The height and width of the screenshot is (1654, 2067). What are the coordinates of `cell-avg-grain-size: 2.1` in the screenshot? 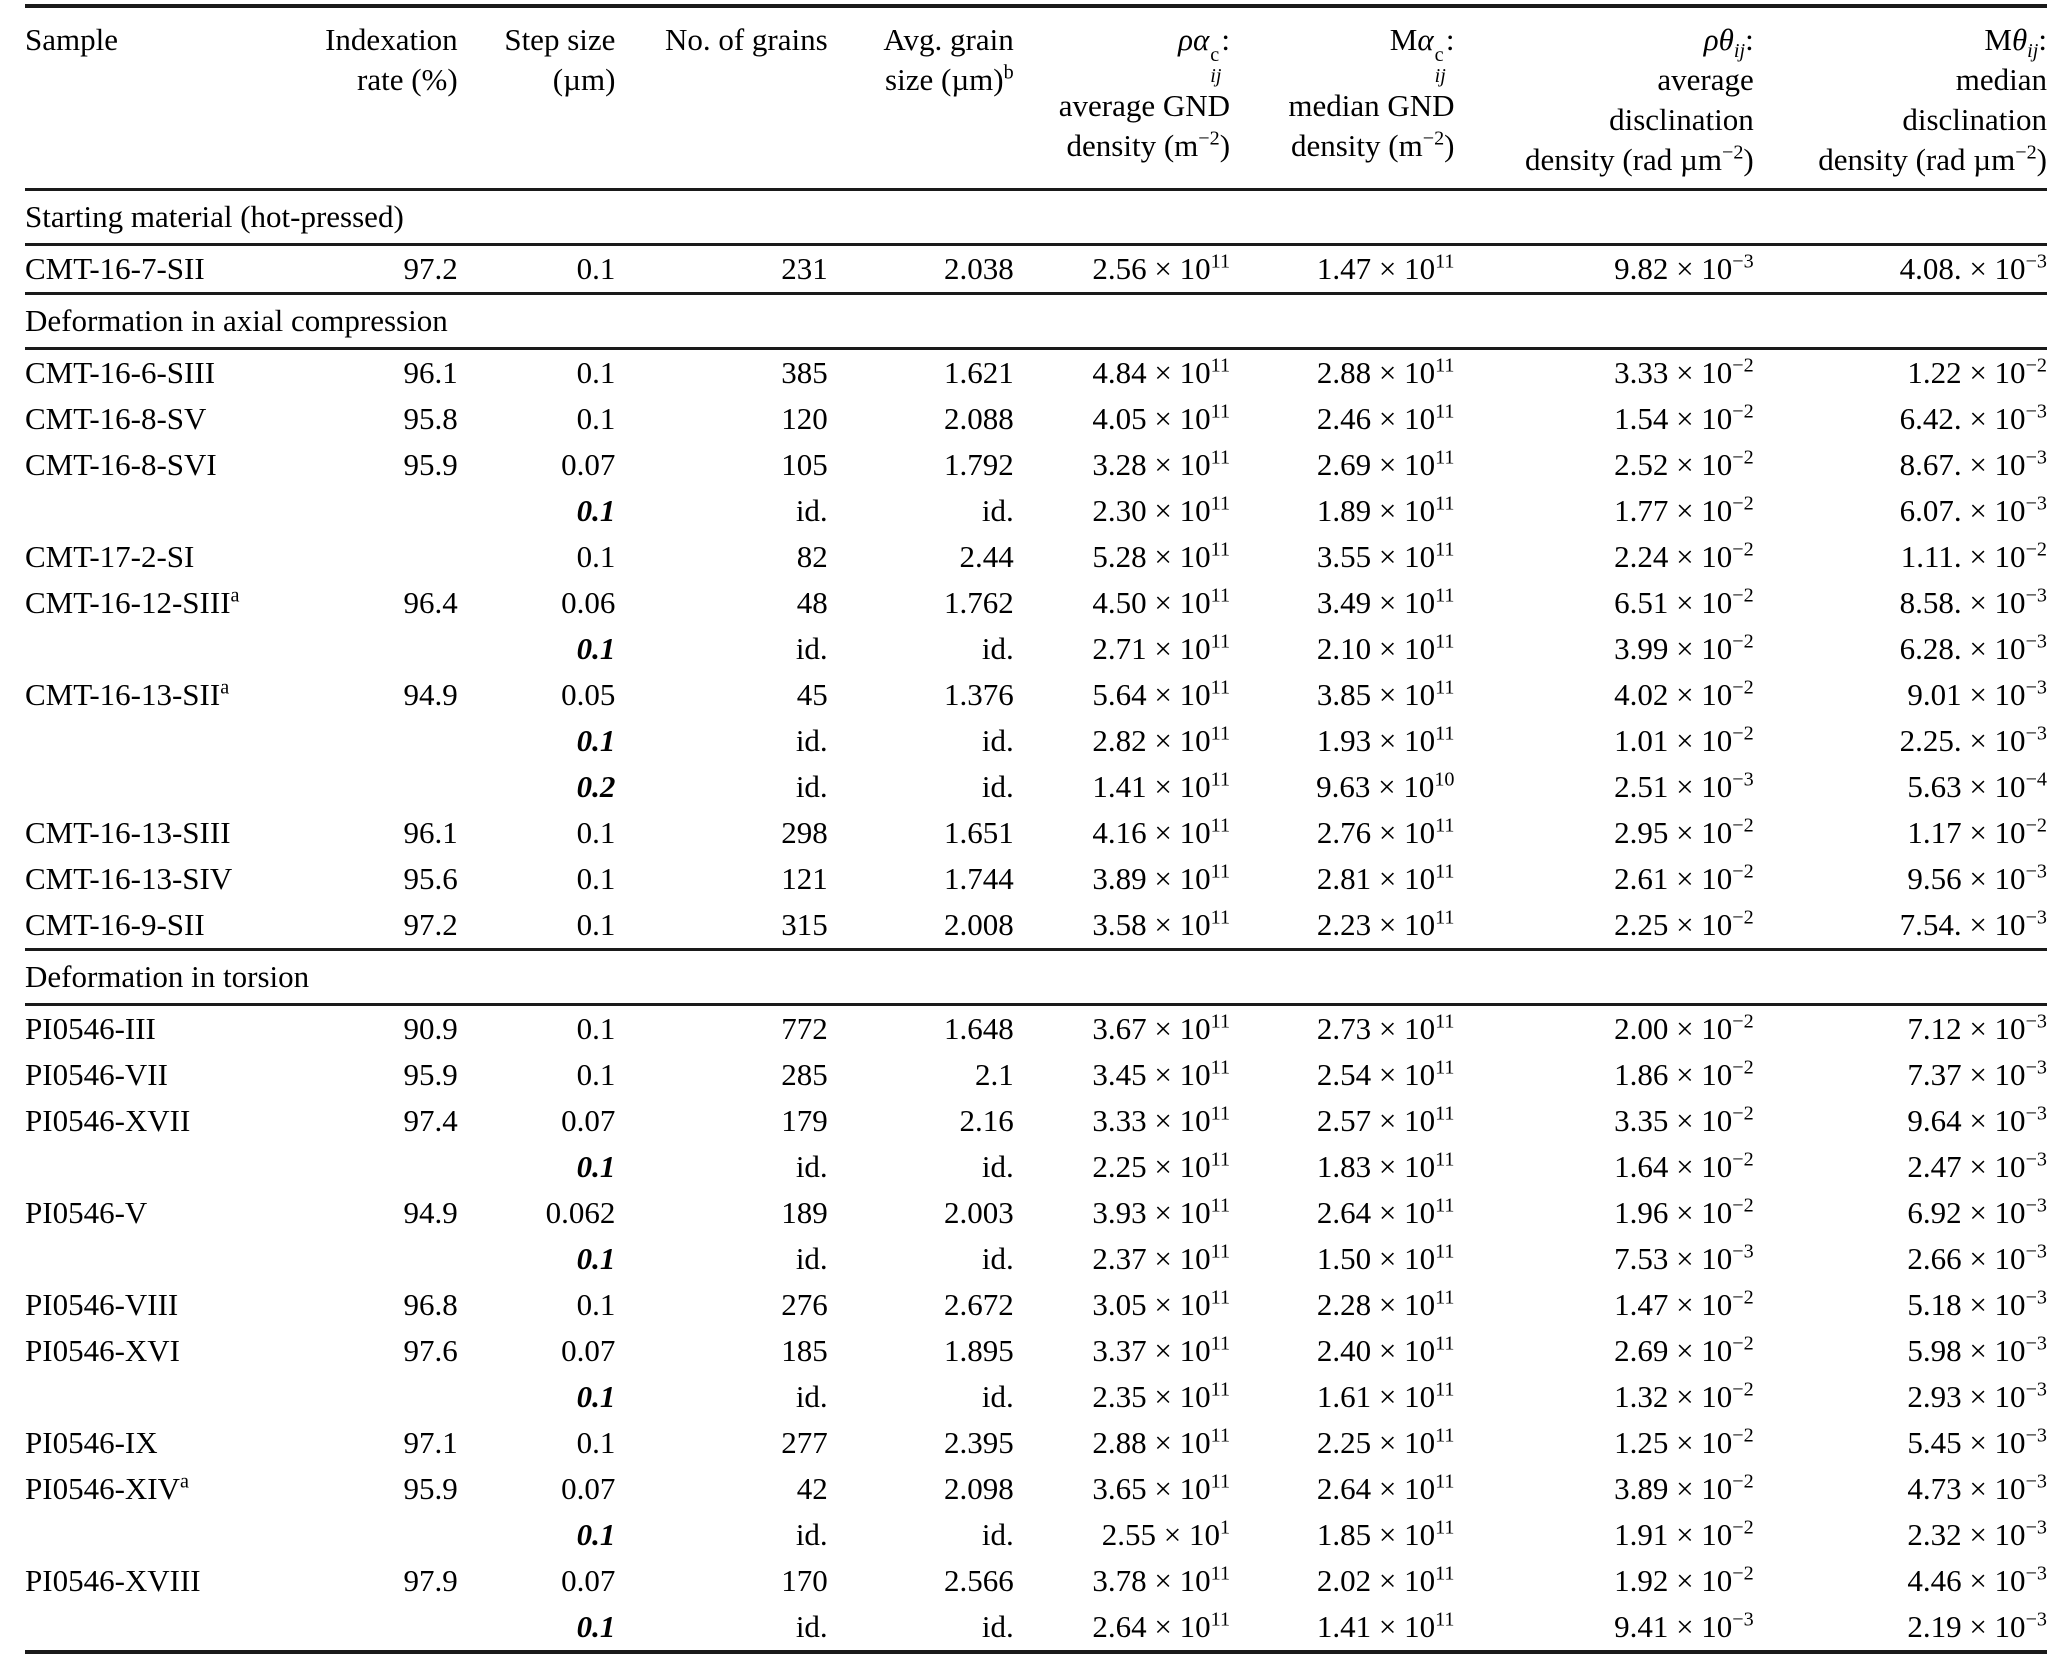 It's located at (994, 1074).